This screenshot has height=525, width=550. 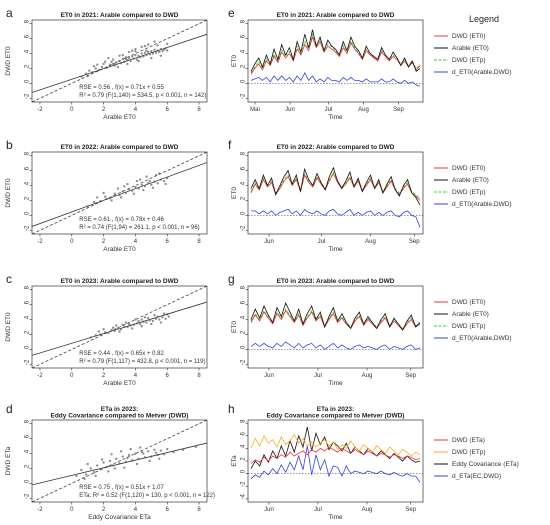 I want to click on panel-h-subtitle: Eddy Covariance compared to Metver (DWD), so click(x=336, y=416).